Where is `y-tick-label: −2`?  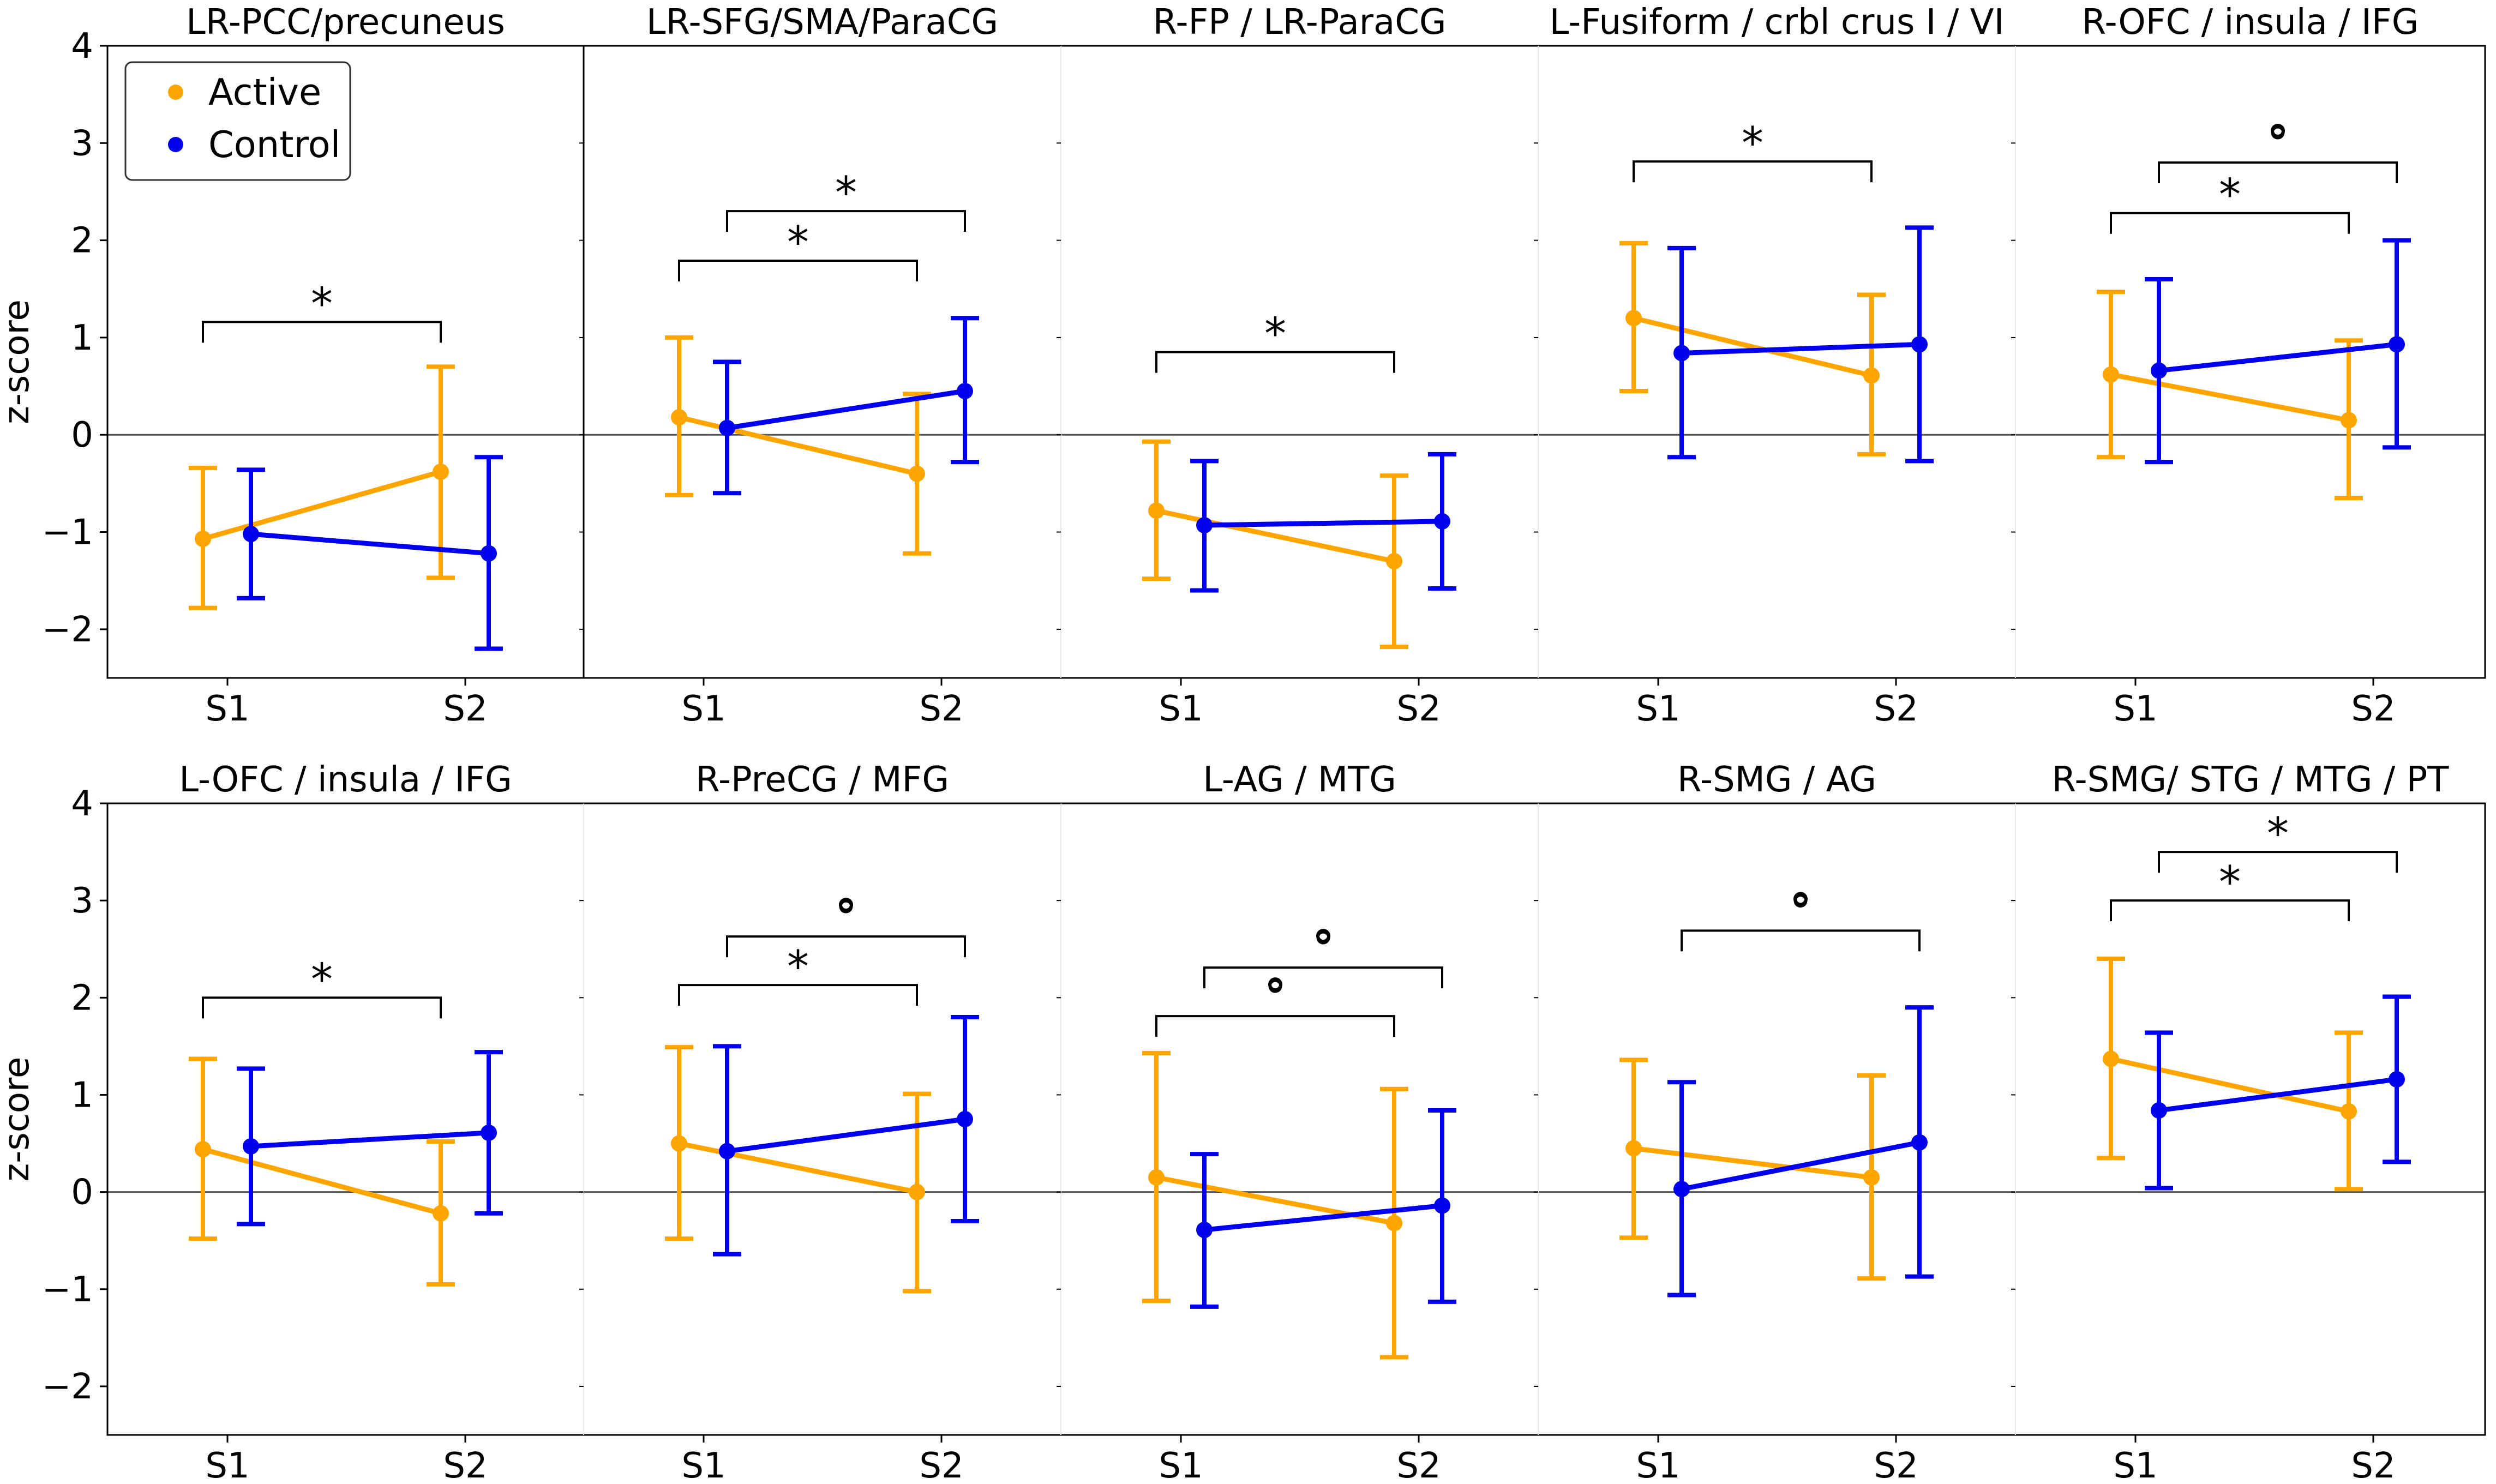 y-tick-label: −2 is located at coordinates (67, 1387).